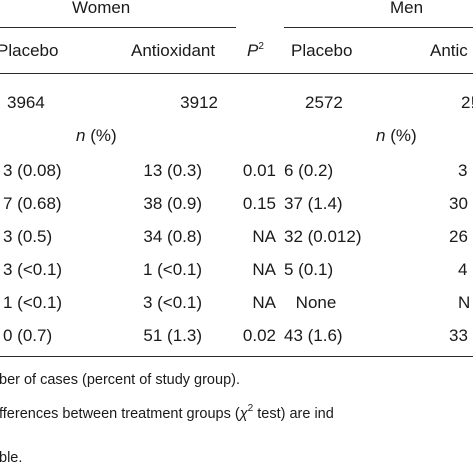 The width and height of the screenshot is (473, 473). What do you see at coordinates (313, 335) in the screenshot?
I see `cell-men-placebo: 43 (1.6)` at bounding box center [313, 335].